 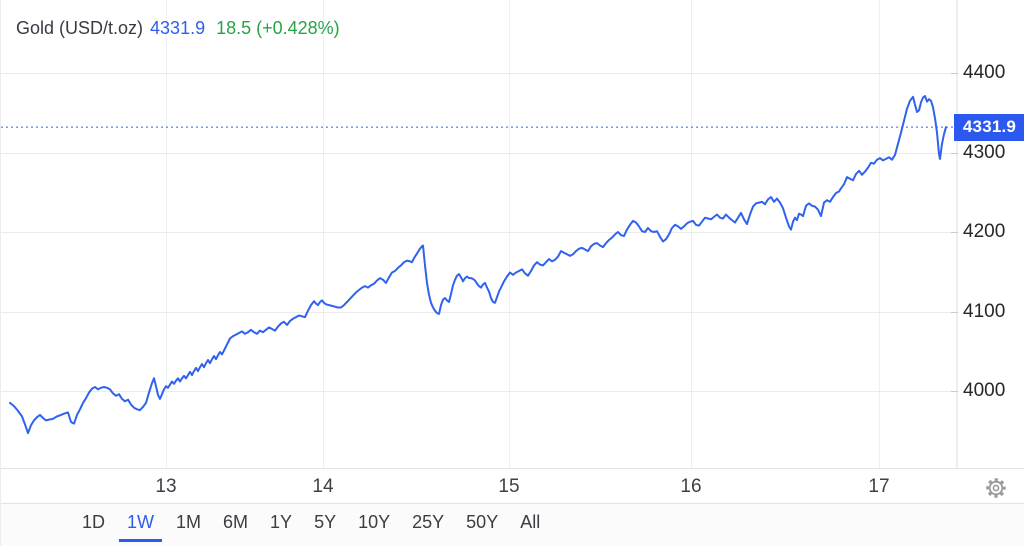 What do you see at coordinates (530, 524) in the screenshot?
I see `range-button-all: All` at bounding box center [530, 524].